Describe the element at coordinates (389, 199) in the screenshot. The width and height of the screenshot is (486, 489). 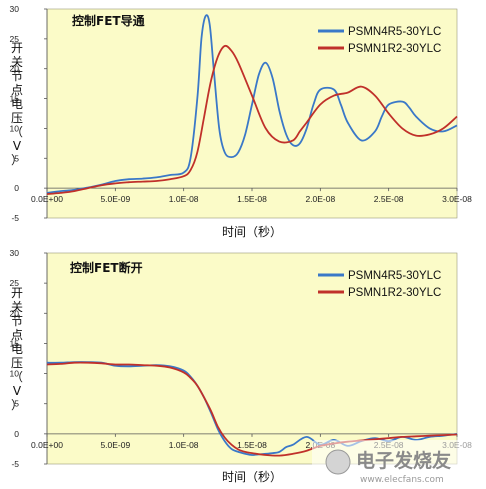
I see `x-tick-label: 2.5E-08` at that location.